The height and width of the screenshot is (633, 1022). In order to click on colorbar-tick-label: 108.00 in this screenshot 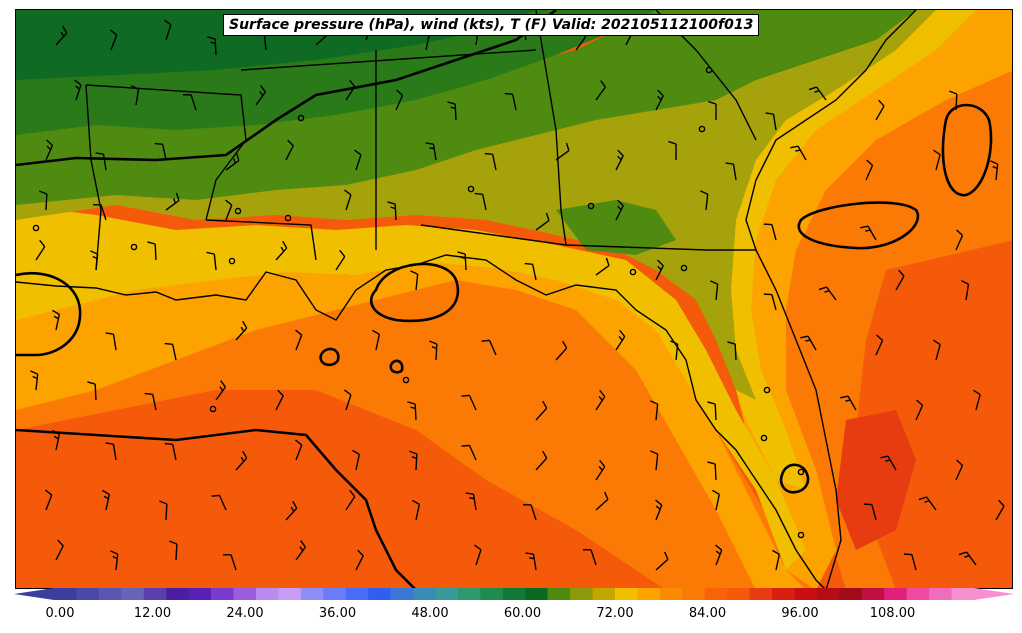, I will do `click(892, 613)`.